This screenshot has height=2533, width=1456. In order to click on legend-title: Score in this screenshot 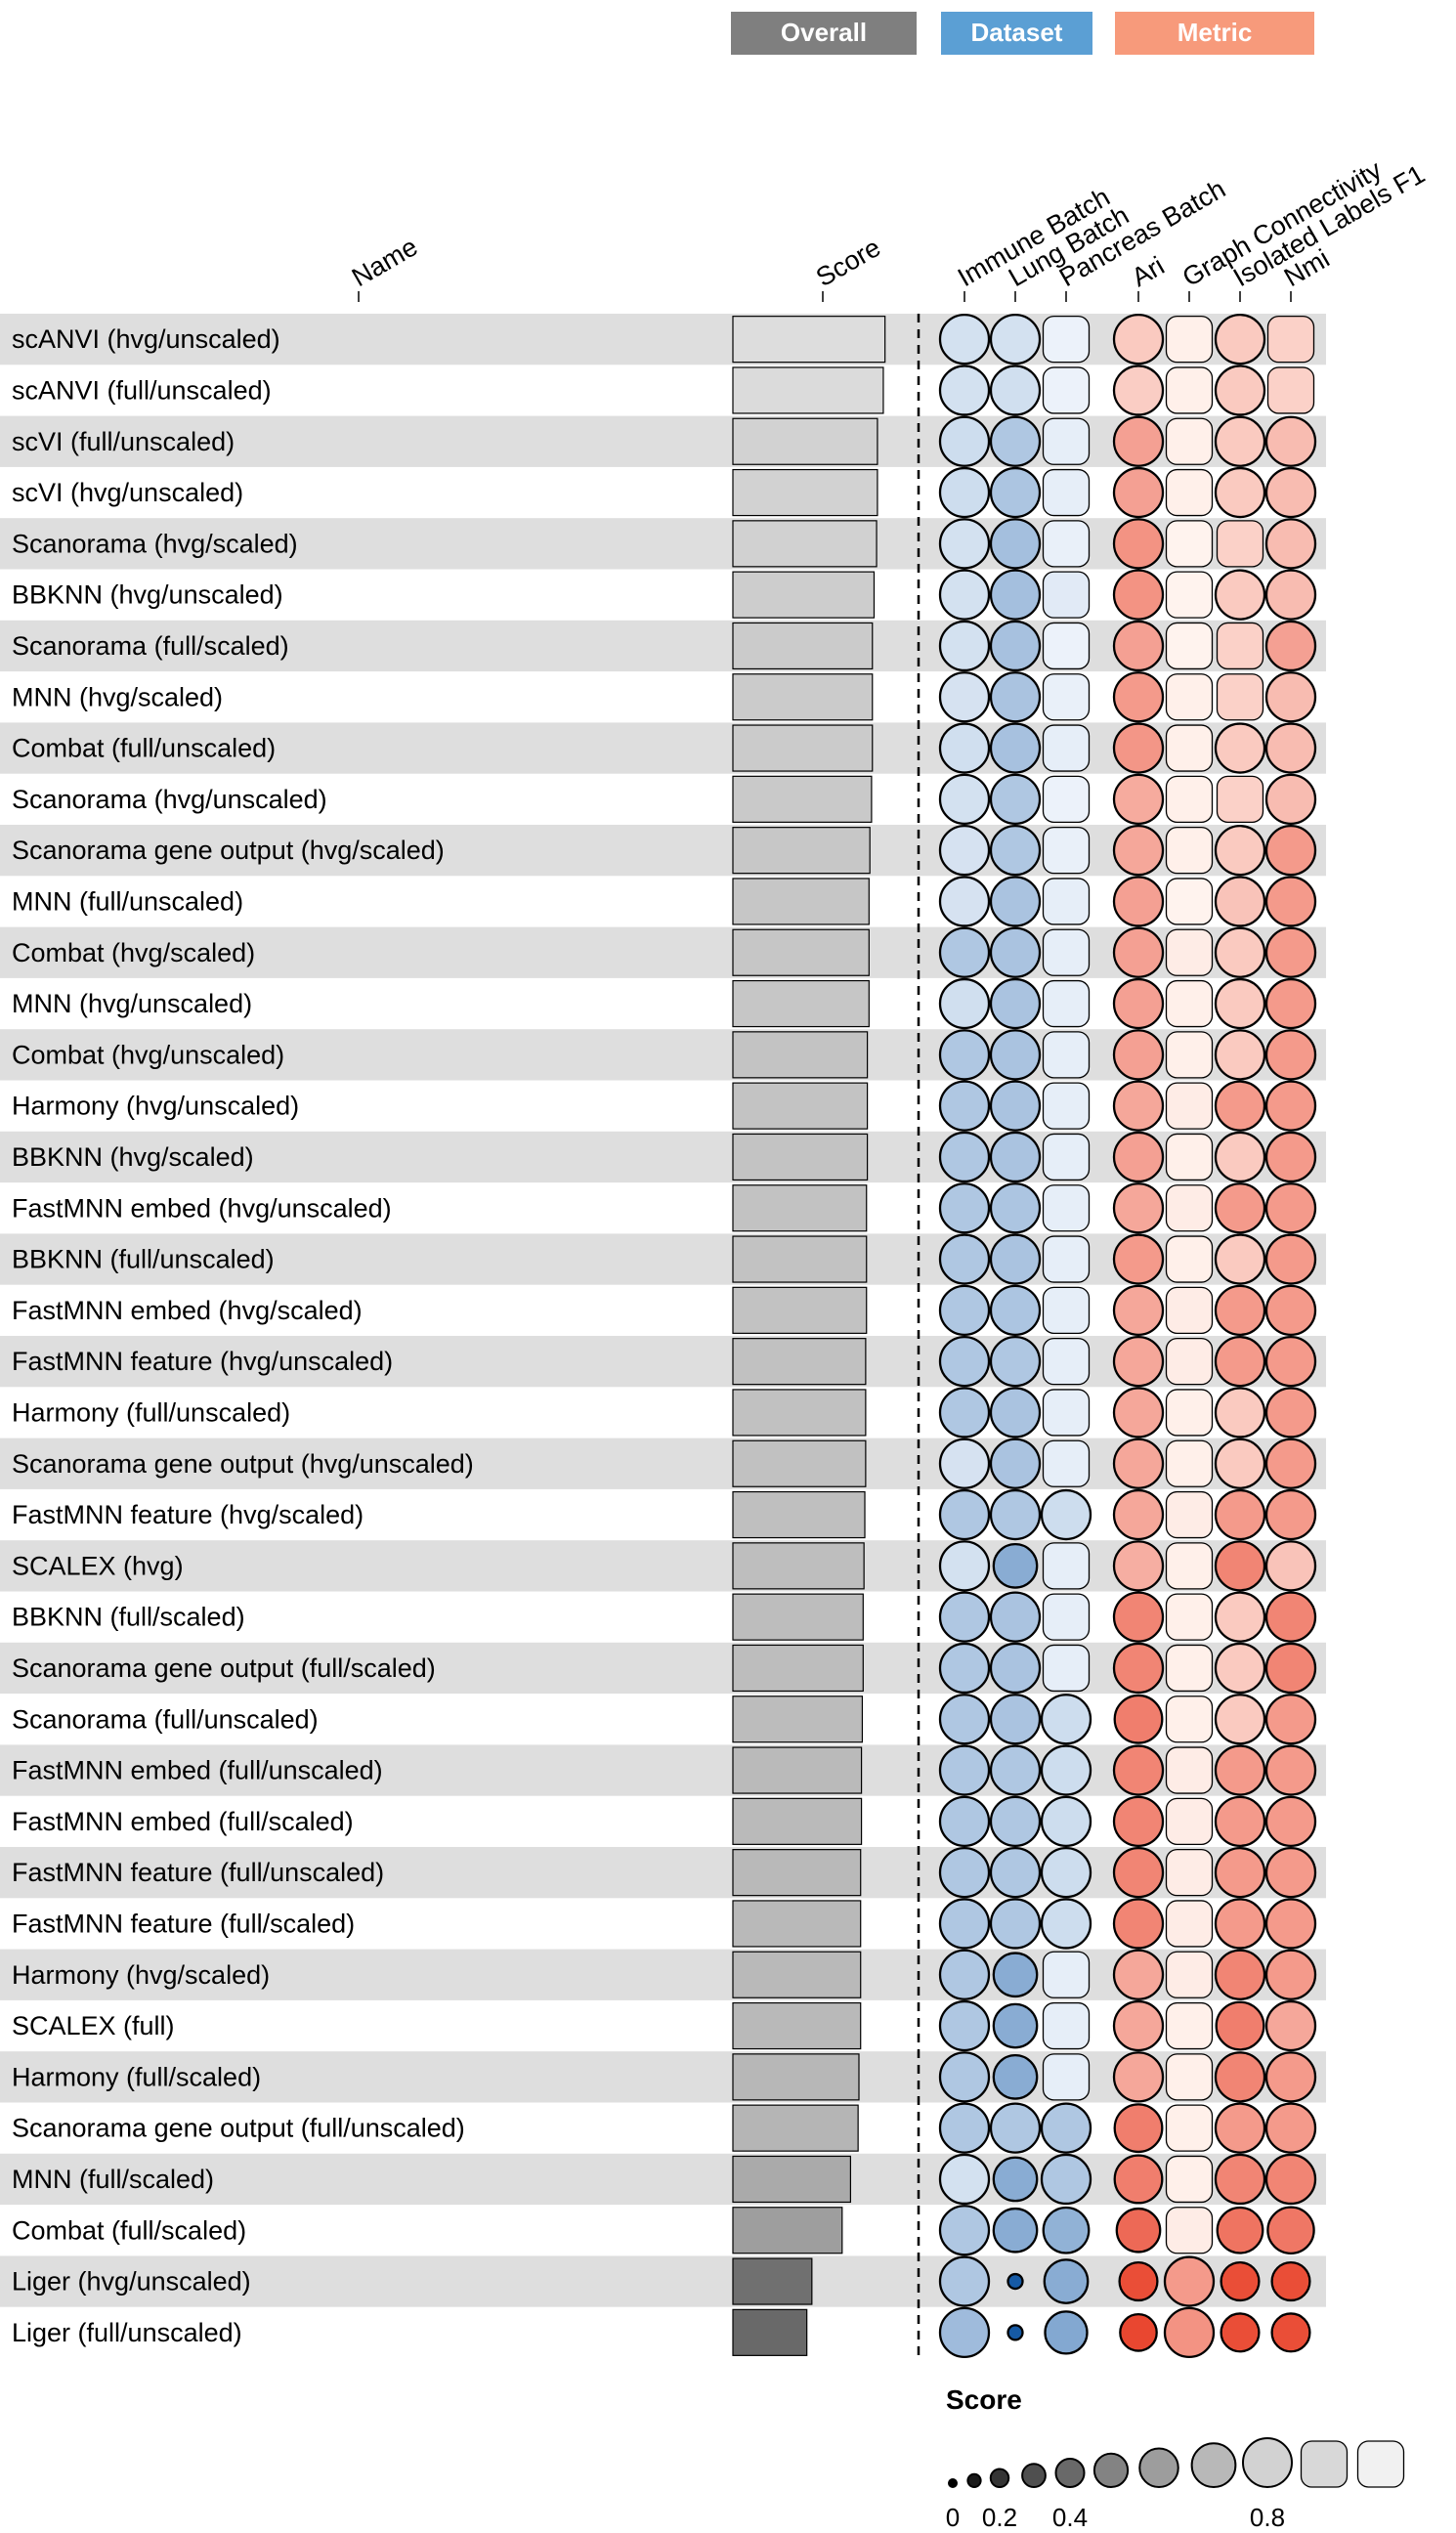, I will do `click(984, 2399)`.